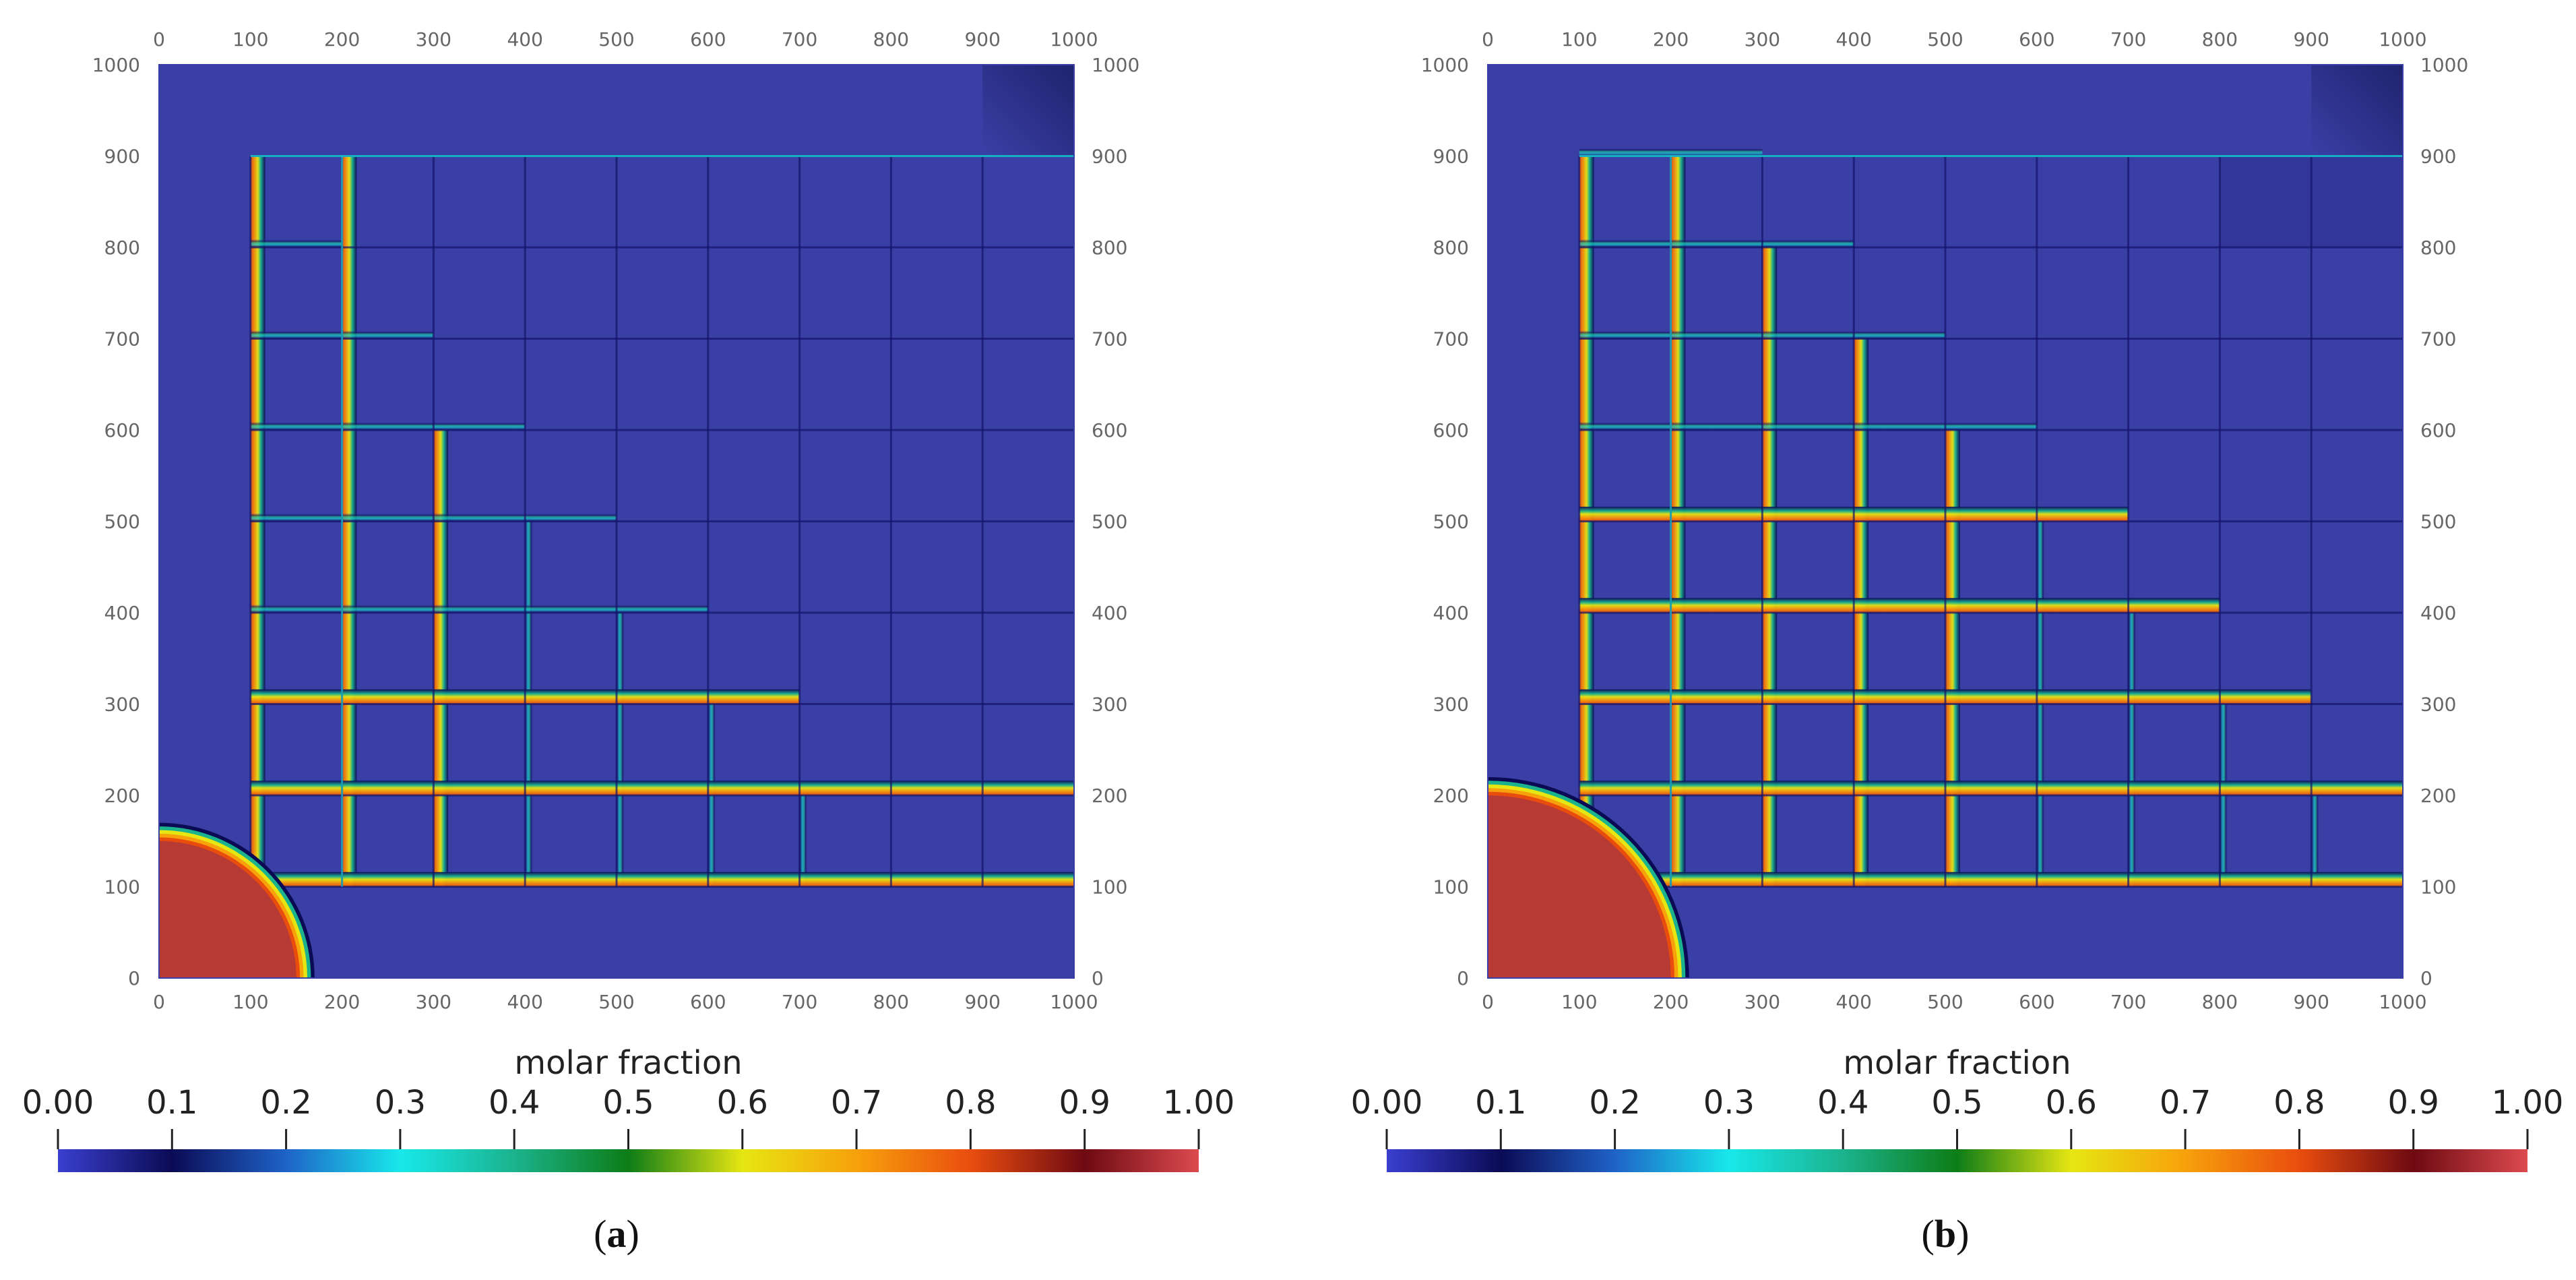 The width and height of the screenshot is (2576, 1280). I want to click on corner-region, so click(2357, 111).